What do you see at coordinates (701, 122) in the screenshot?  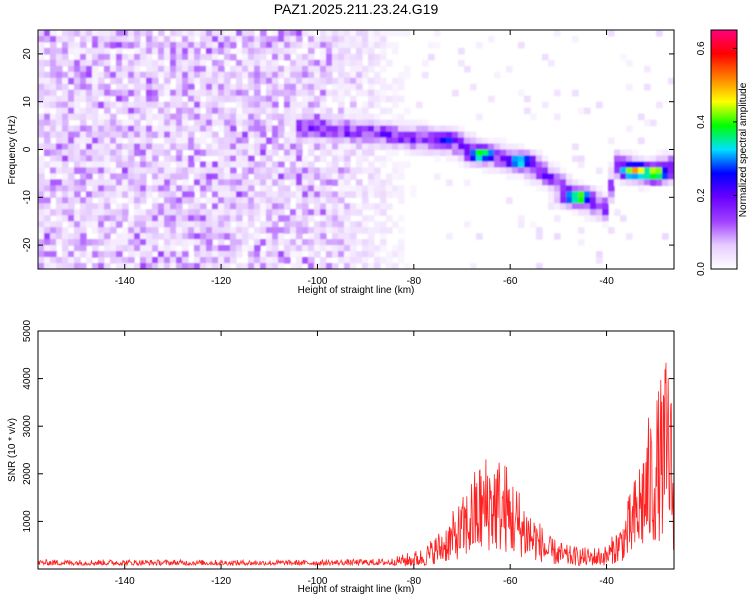 I see `colorbar-tick-label: 0.4` at bounding box center [701, 122].